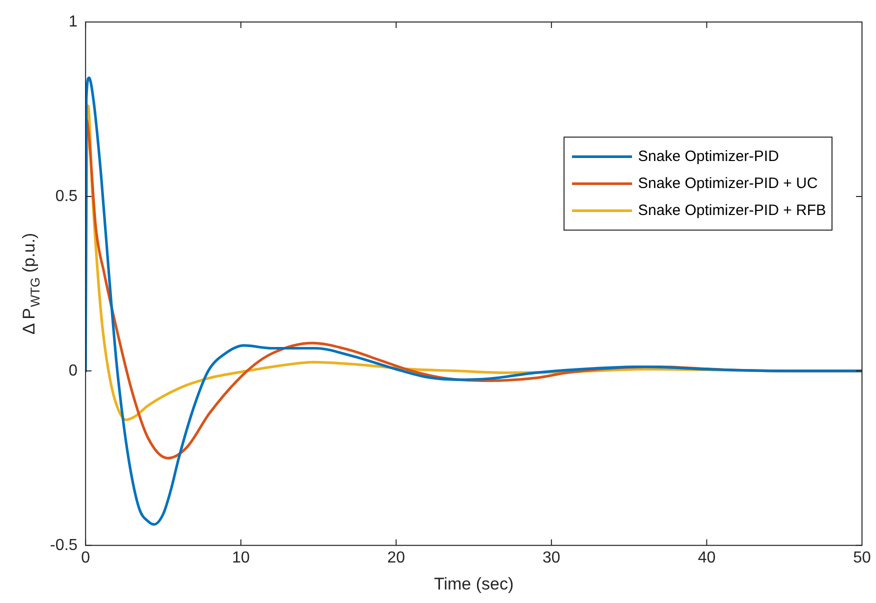  I want to click on y-tick-label: -0.5, so click(64, 545).